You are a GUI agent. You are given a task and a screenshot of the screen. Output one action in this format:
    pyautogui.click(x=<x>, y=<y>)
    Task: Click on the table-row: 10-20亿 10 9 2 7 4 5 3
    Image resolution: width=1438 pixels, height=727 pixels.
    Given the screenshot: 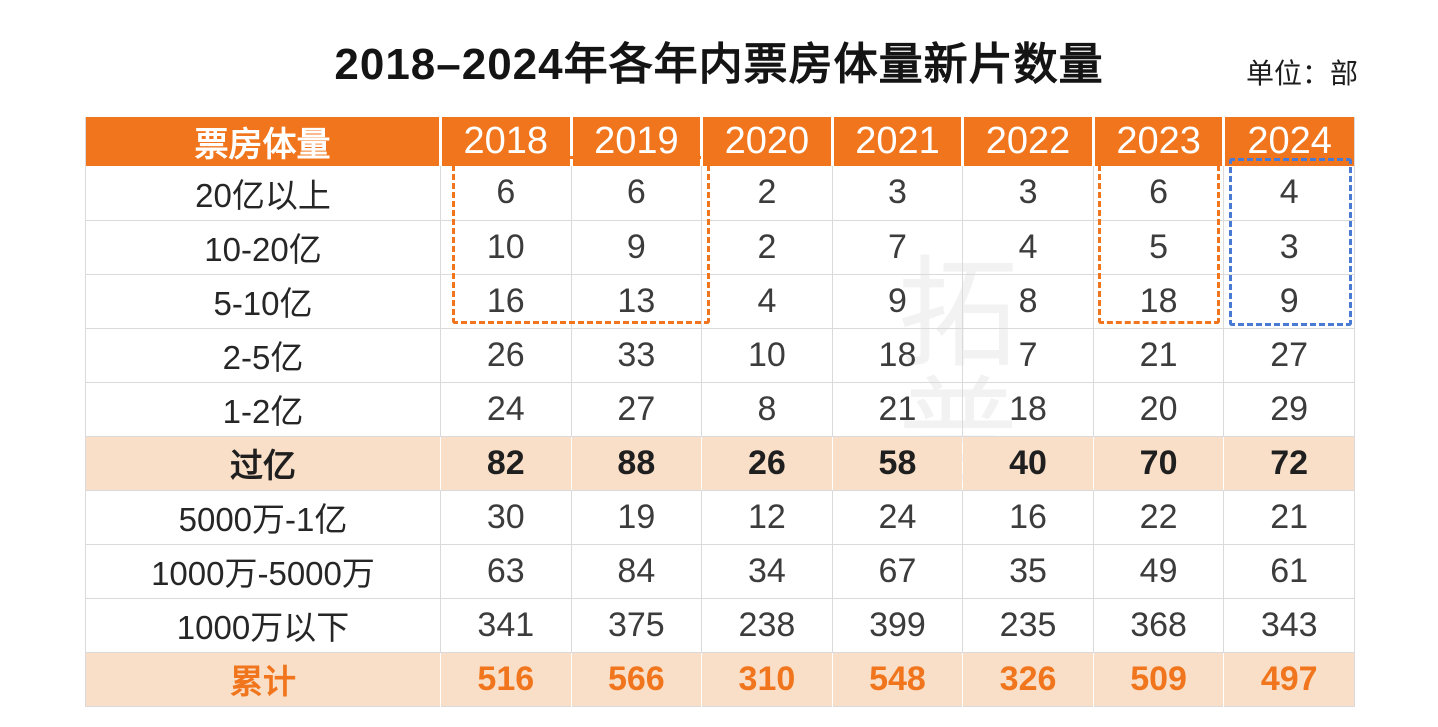 What is the action you would take?
    pyautogui.click(x=720, y=247)
    